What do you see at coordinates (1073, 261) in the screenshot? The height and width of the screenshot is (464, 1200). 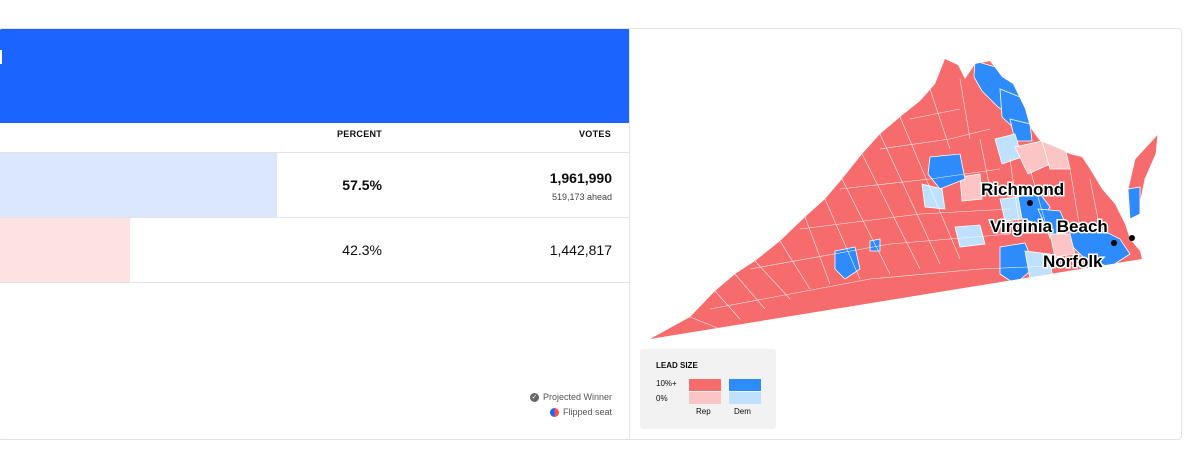 I see `city-label-norfolk: Norfolk` at bounding box center [1073, 261].